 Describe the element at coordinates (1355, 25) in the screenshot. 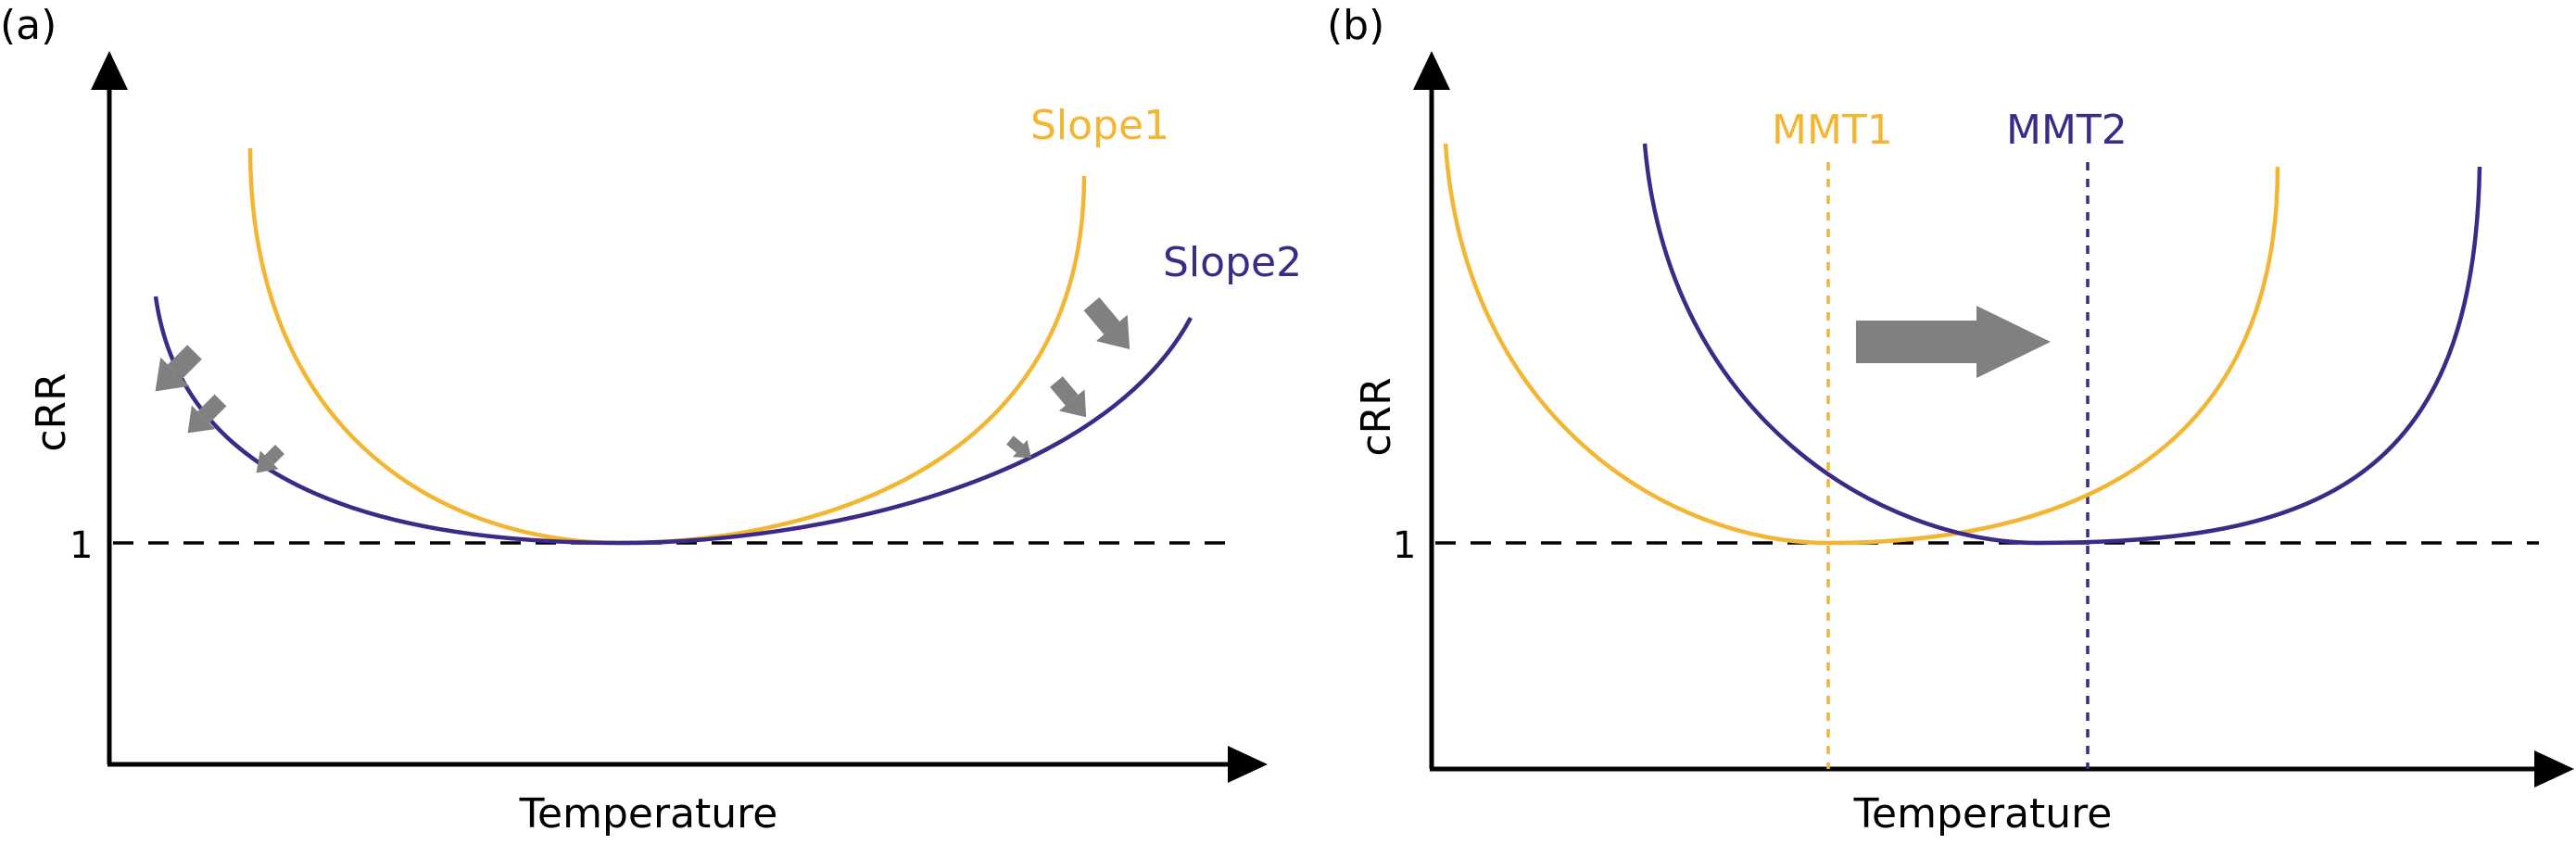

I see `panel-b-label: (b)` at that location.